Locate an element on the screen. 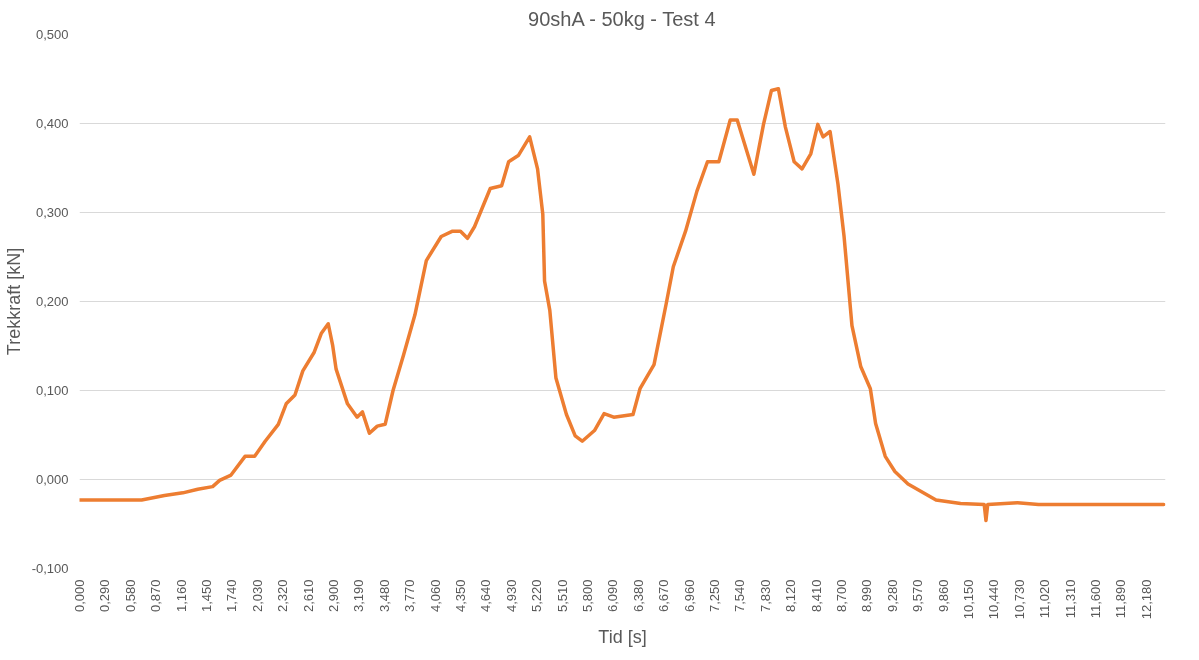 Image resolution: width=1199 pixels, height=660 pixels. x-tick-label: 7,250 is located at coordinates (714, 596).